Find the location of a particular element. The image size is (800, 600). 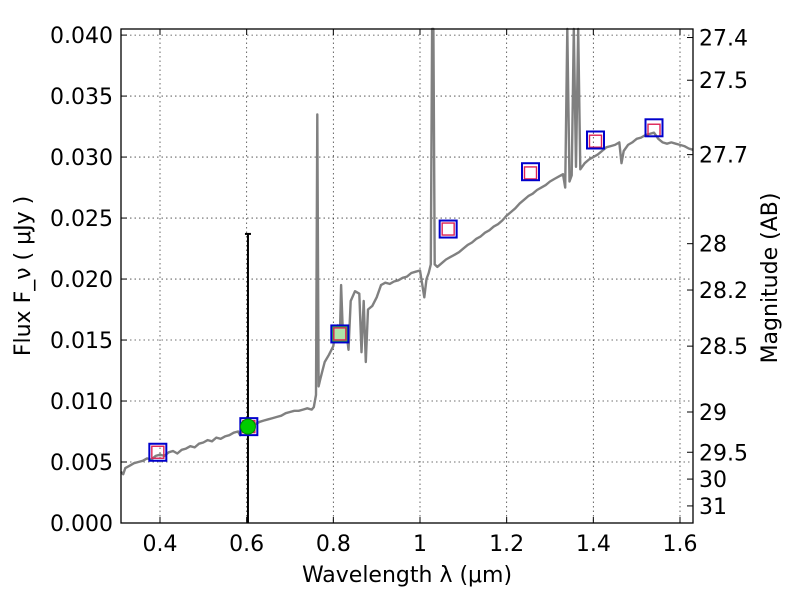

right-tick-label: 27.4 is located at coordinates (723, 39).